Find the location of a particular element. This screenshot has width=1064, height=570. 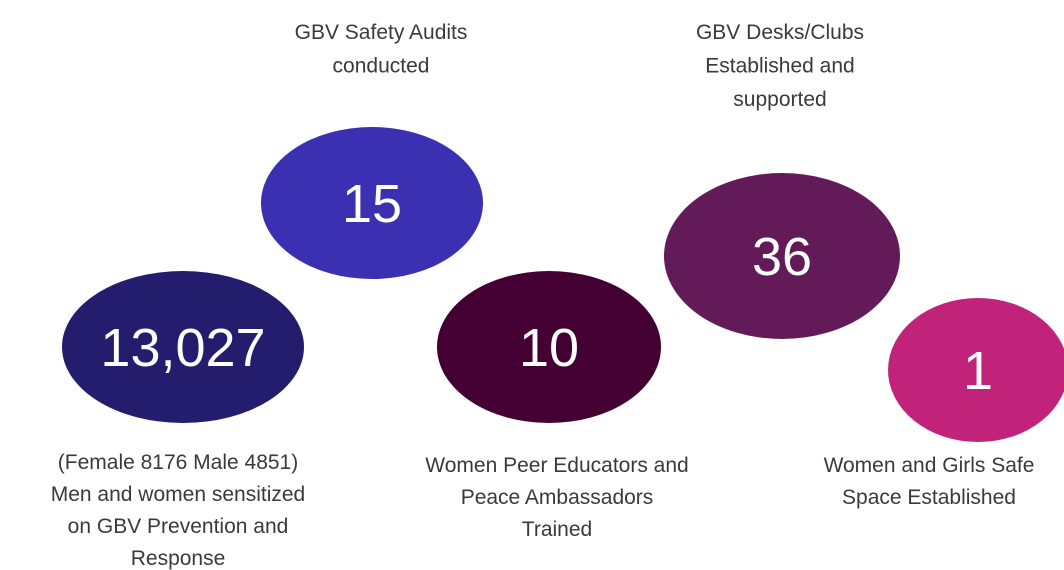

bubble-value: 10 is located at coordinates (549, 348).